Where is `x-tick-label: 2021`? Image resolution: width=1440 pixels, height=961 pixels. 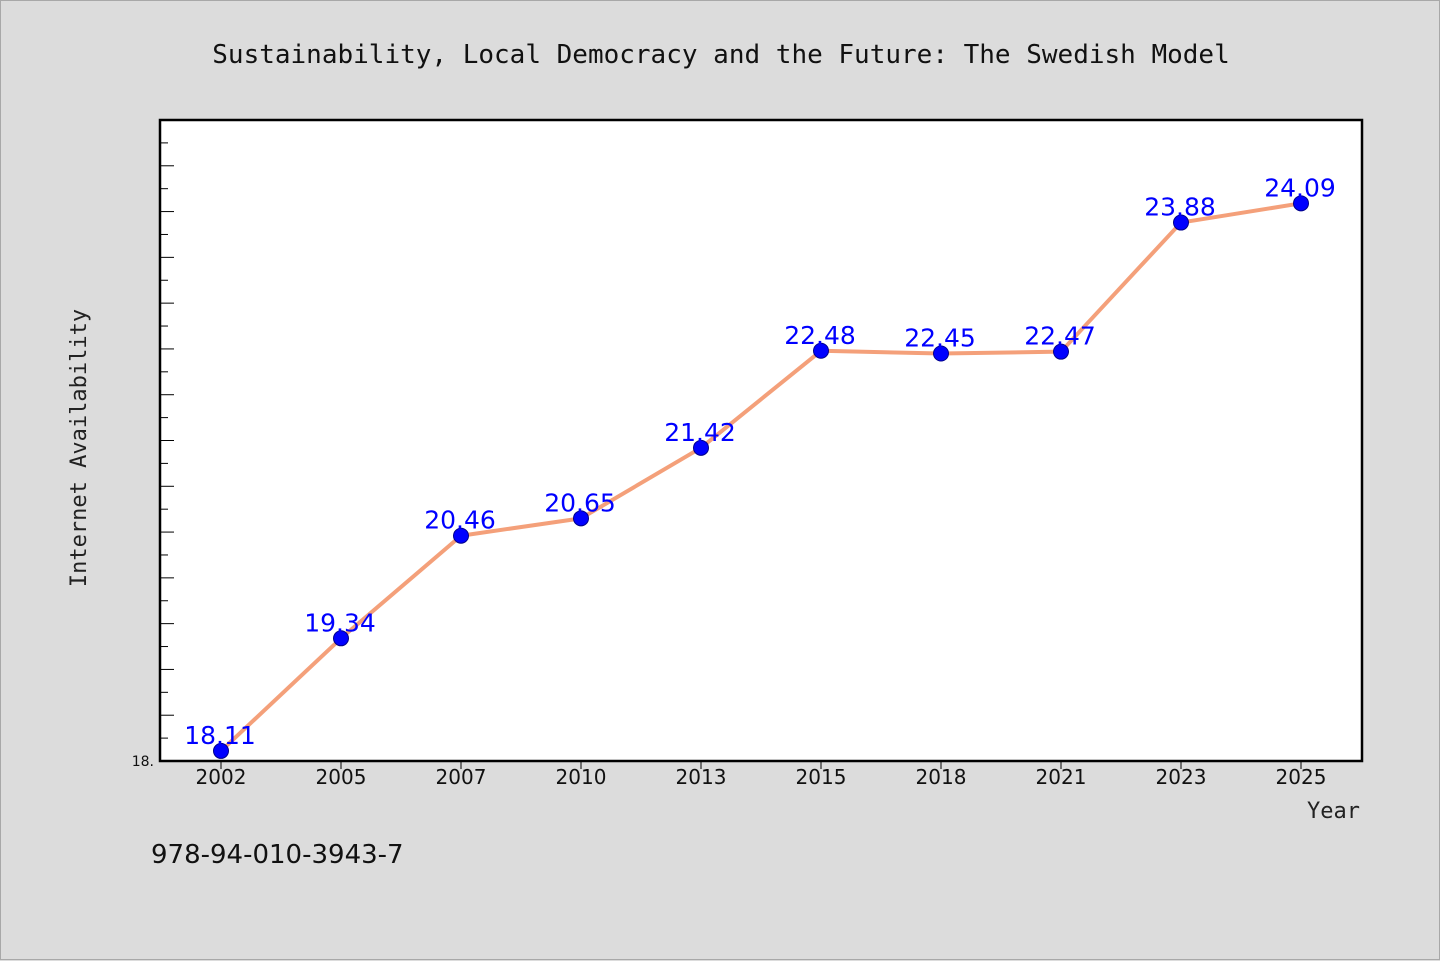 x-tick-label: 2021 is located at coordinates (1061, 777).